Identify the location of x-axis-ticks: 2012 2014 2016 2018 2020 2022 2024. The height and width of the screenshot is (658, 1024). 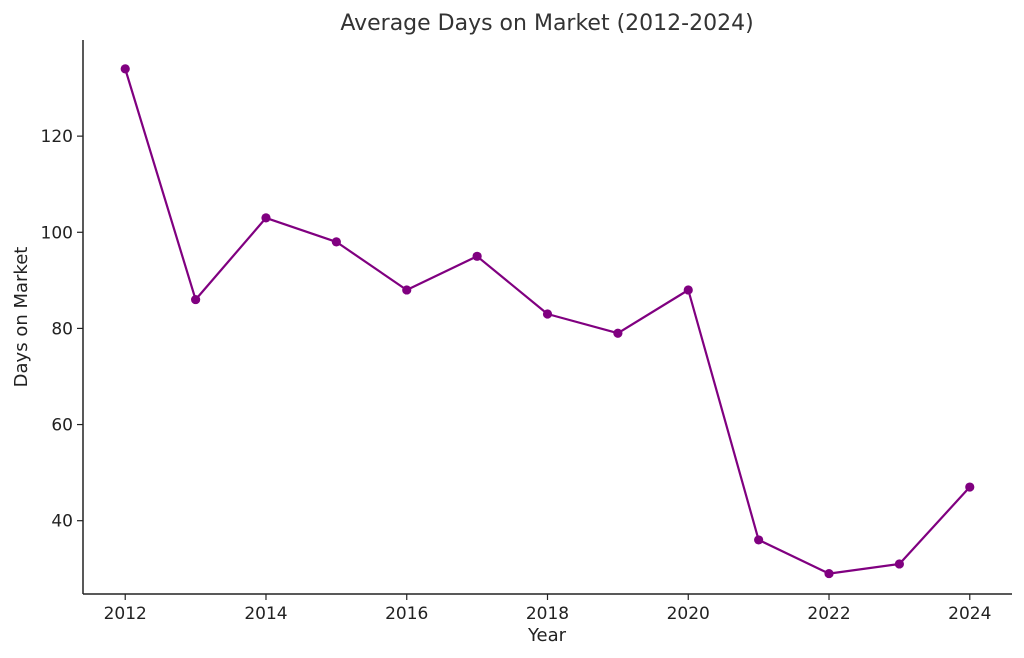
(547, 609).